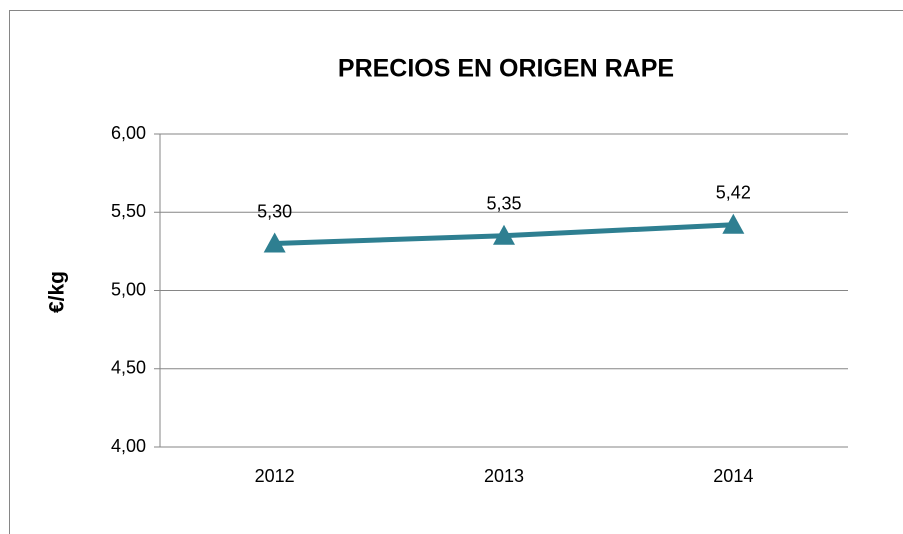  I want to click on x-tick-label: 2013, so click(504, 476).